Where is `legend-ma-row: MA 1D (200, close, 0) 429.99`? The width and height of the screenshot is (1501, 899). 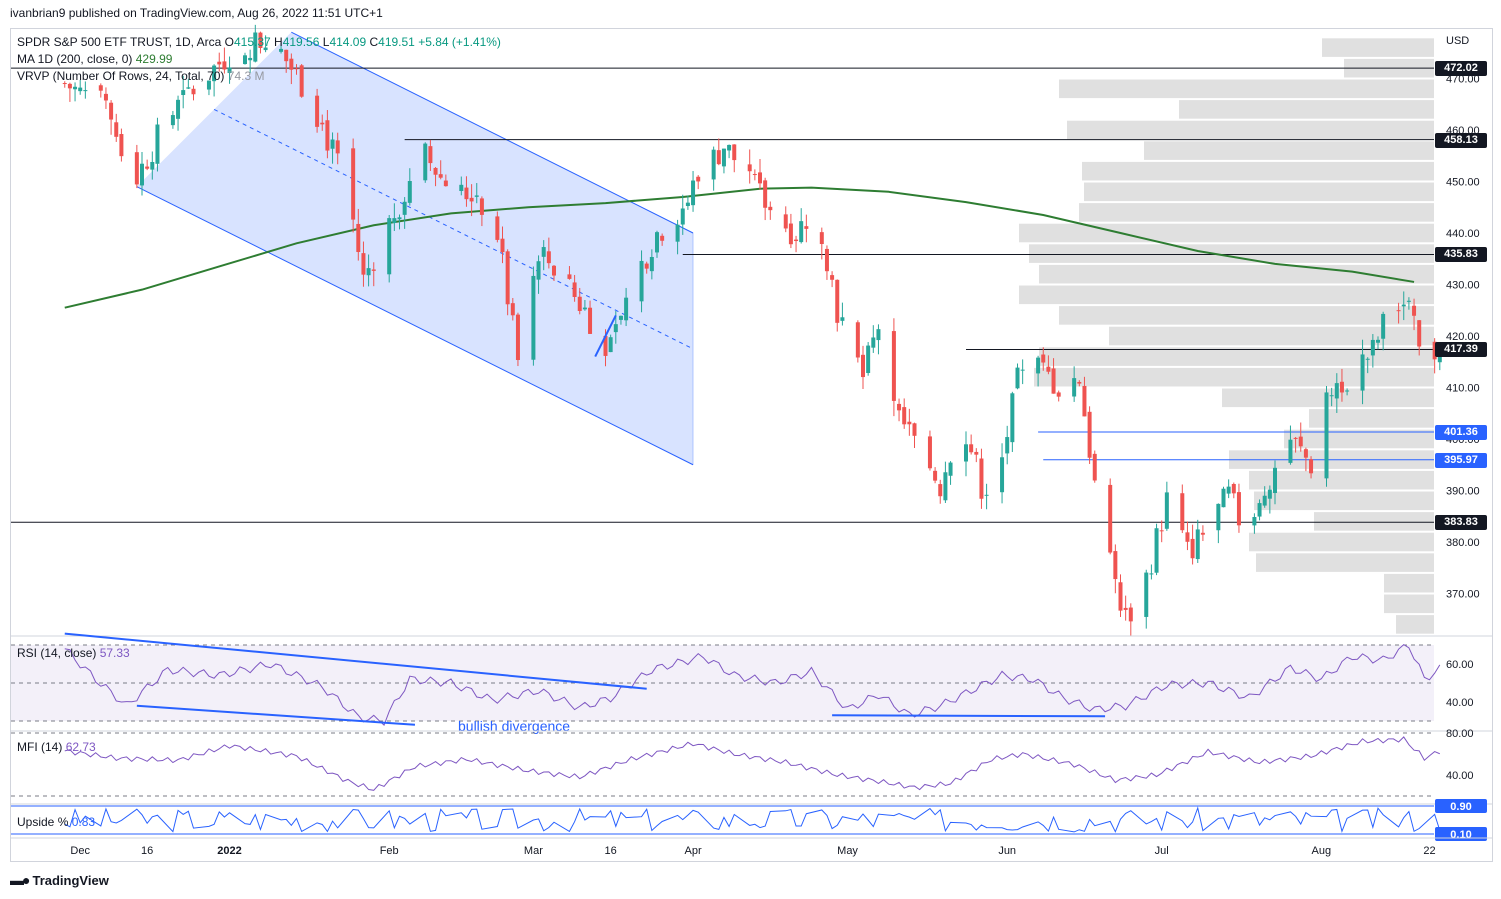 legend-ma-row: MA 1D (200, close, 0) 429.99 is located at coordinates (94, 59).